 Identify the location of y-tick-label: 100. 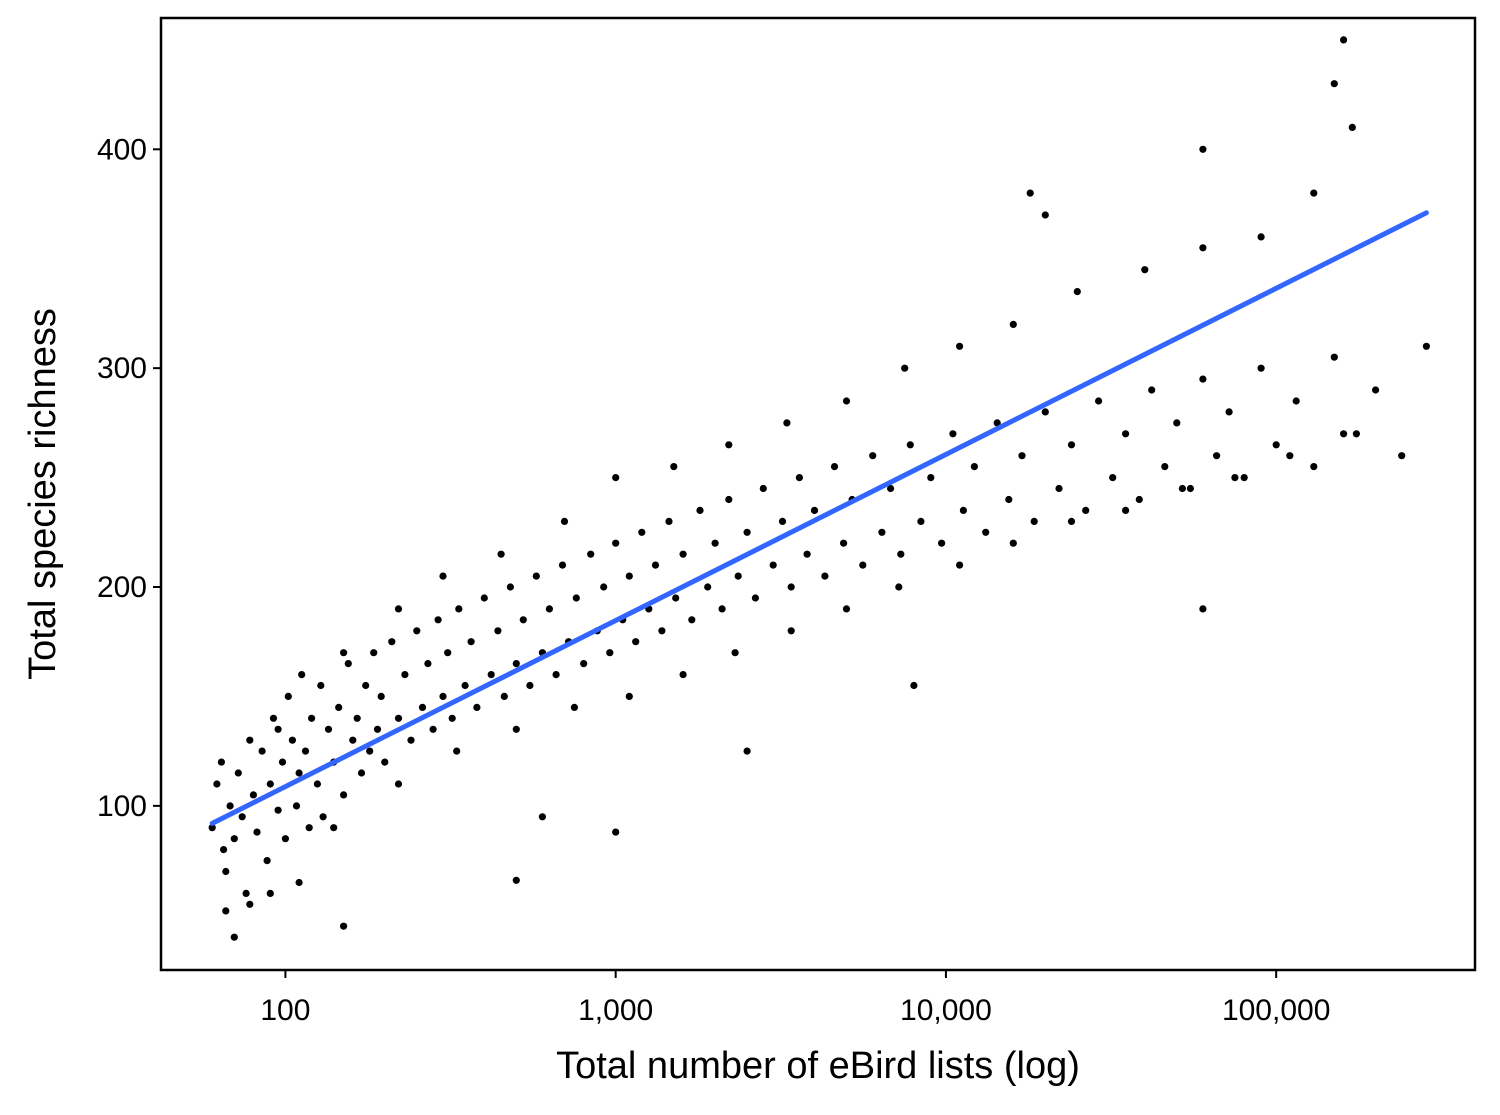
(122, 806).